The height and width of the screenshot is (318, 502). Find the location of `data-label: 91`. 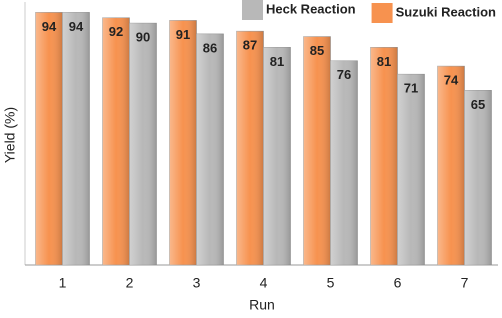

data-label: 91 is located at coordinates (183, 34).